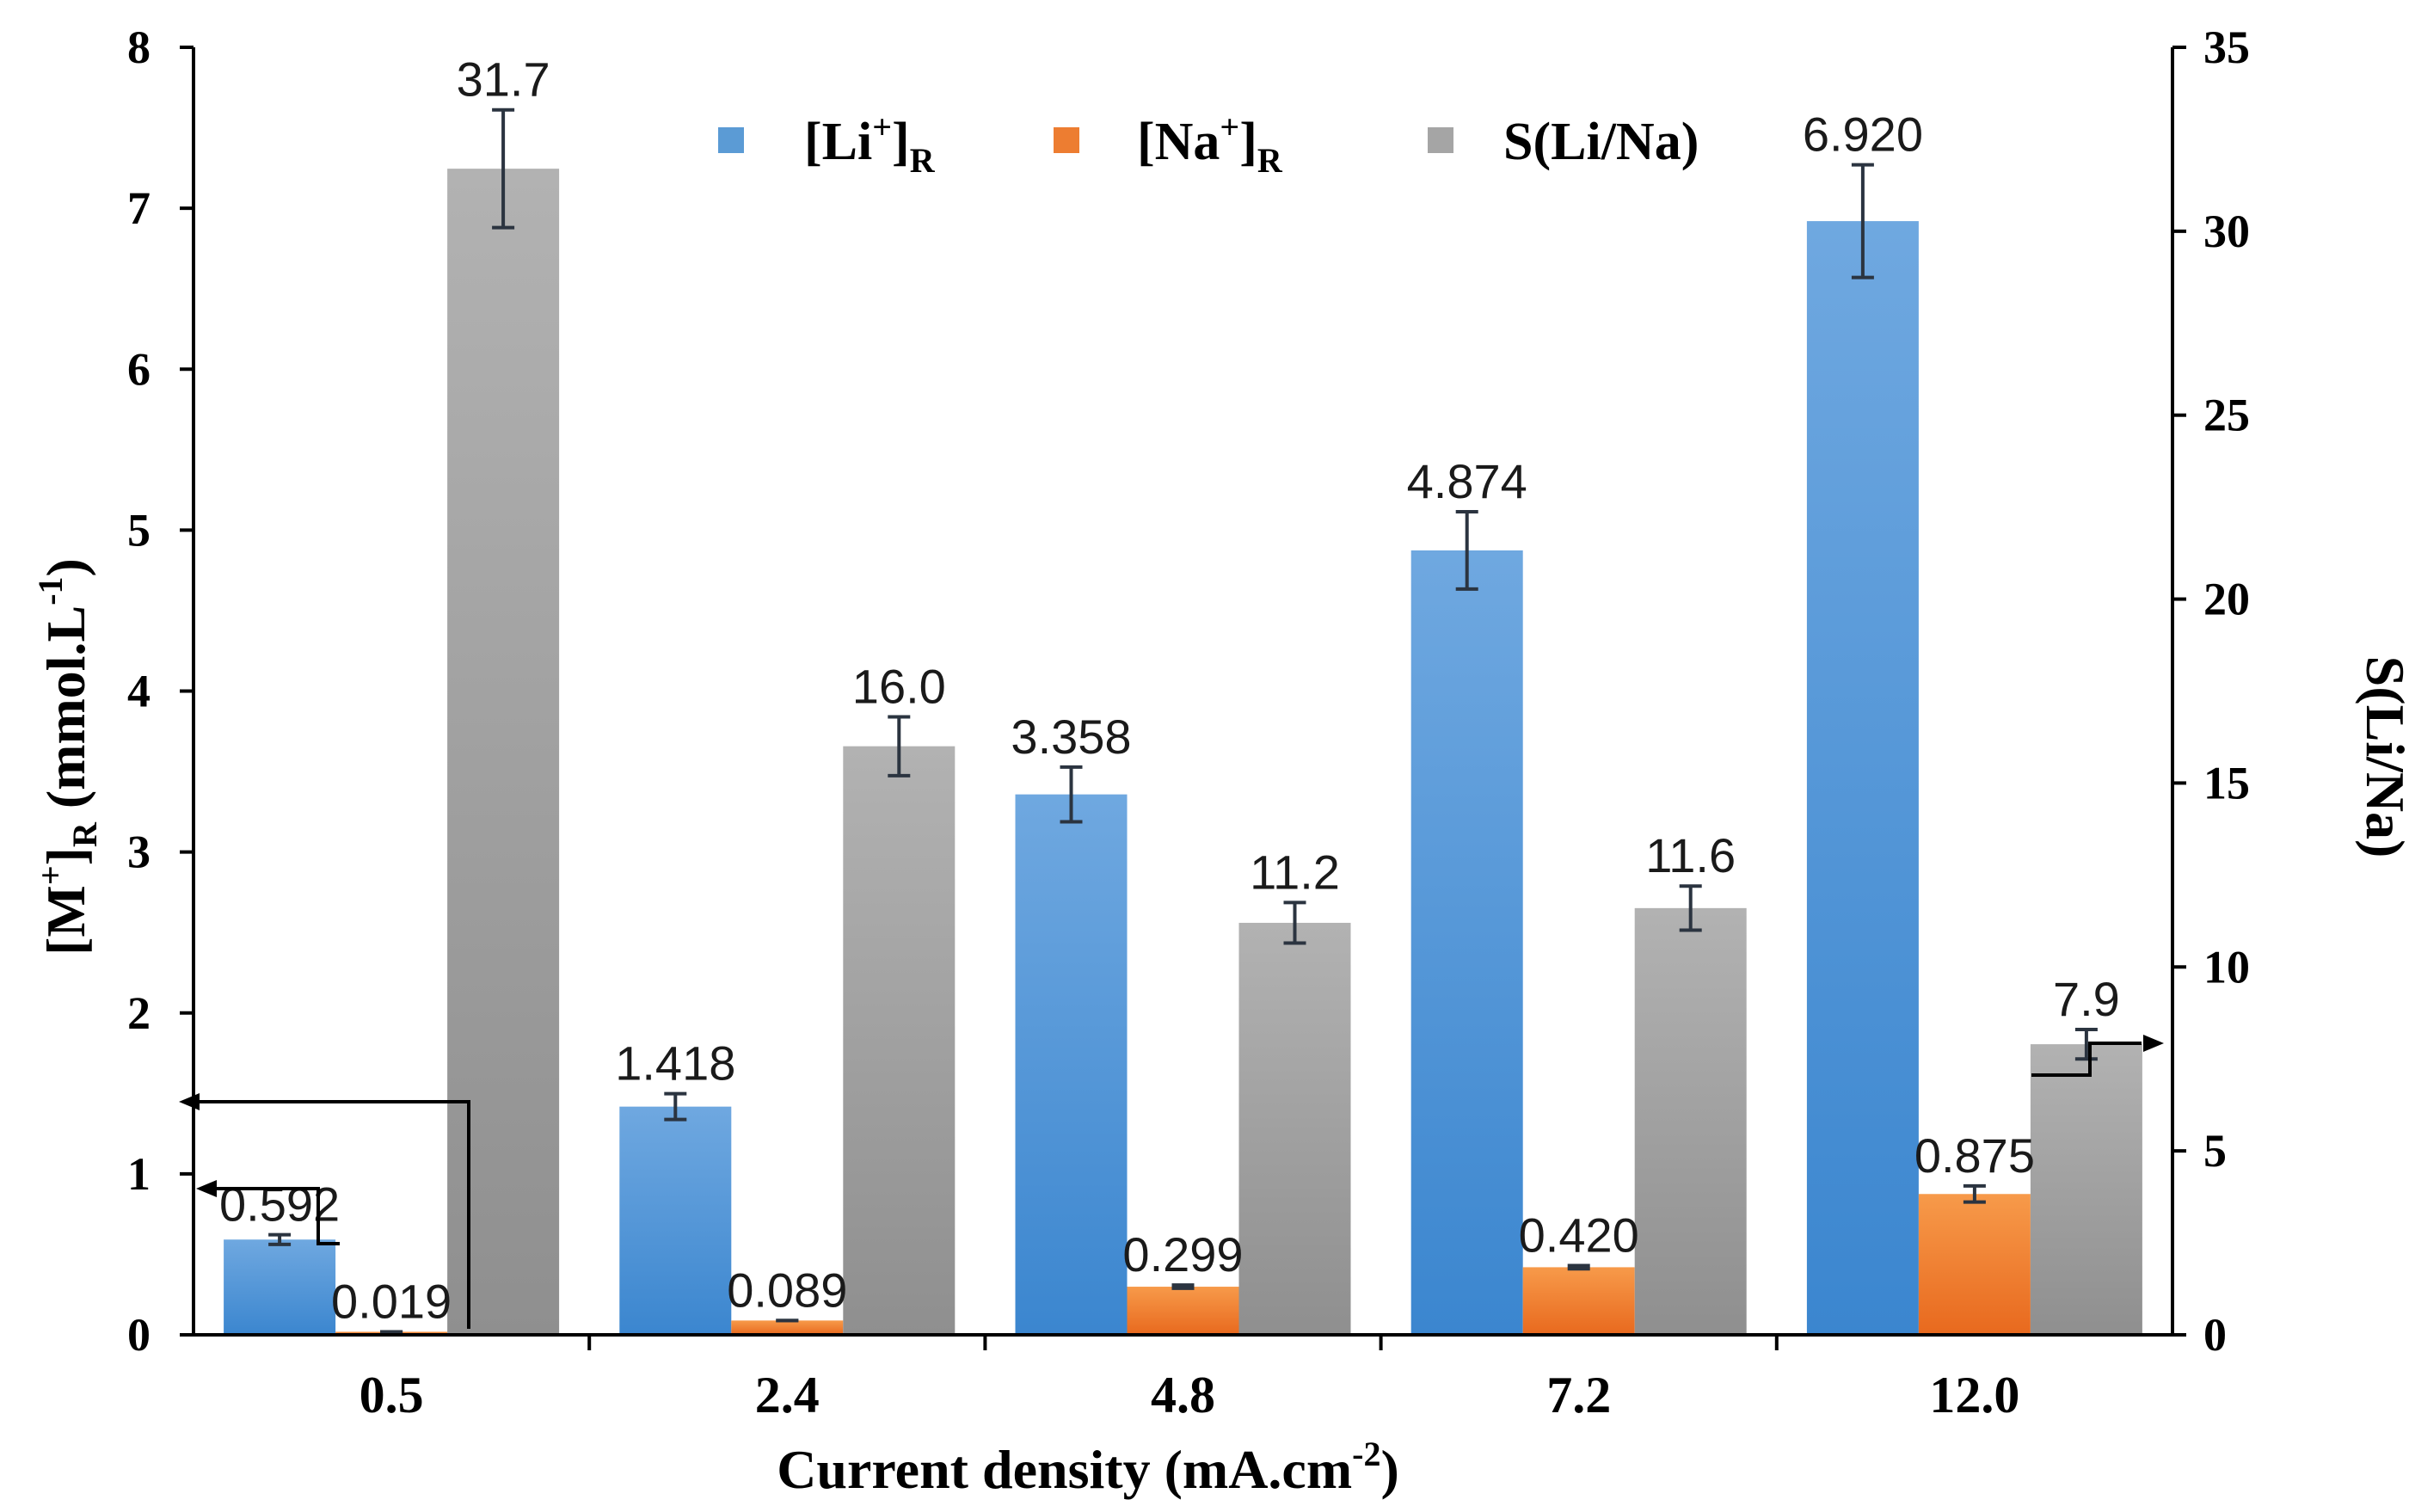  What do you see at coordinates (1974, 1194) in the screenshot?
I see `error-bar-nar-12.0` at bounding box center [1974, 1194].